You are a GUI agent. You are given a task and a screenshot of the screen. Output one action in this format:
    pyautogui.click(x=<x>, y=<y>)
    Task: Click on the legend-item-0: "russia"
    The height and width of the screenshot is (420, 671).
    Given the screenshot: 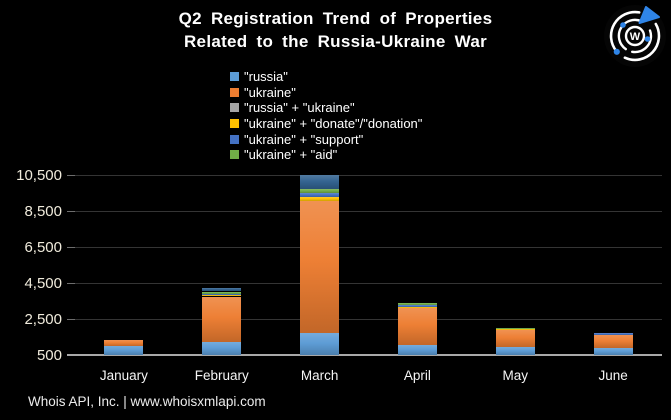 What is the action you would take?
    pyautogui.click(x=326, y=77)
    